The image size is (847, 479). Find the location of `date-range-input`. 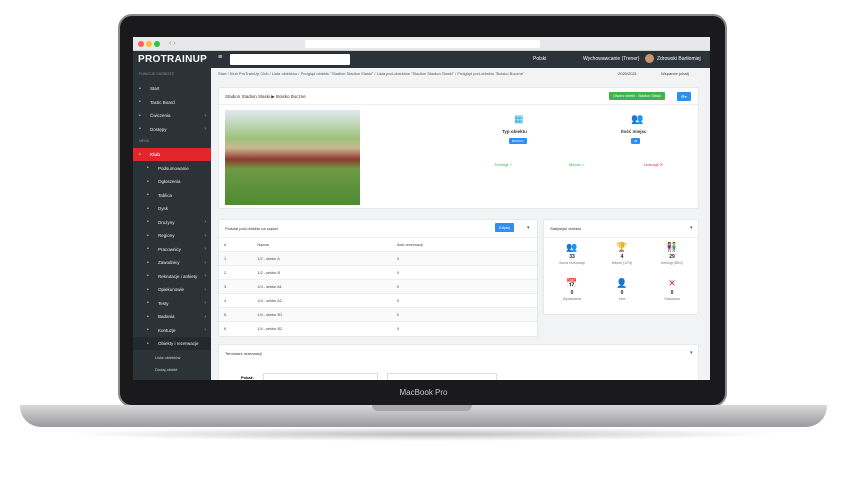

date-range-input is located at coordinates (442, 376).